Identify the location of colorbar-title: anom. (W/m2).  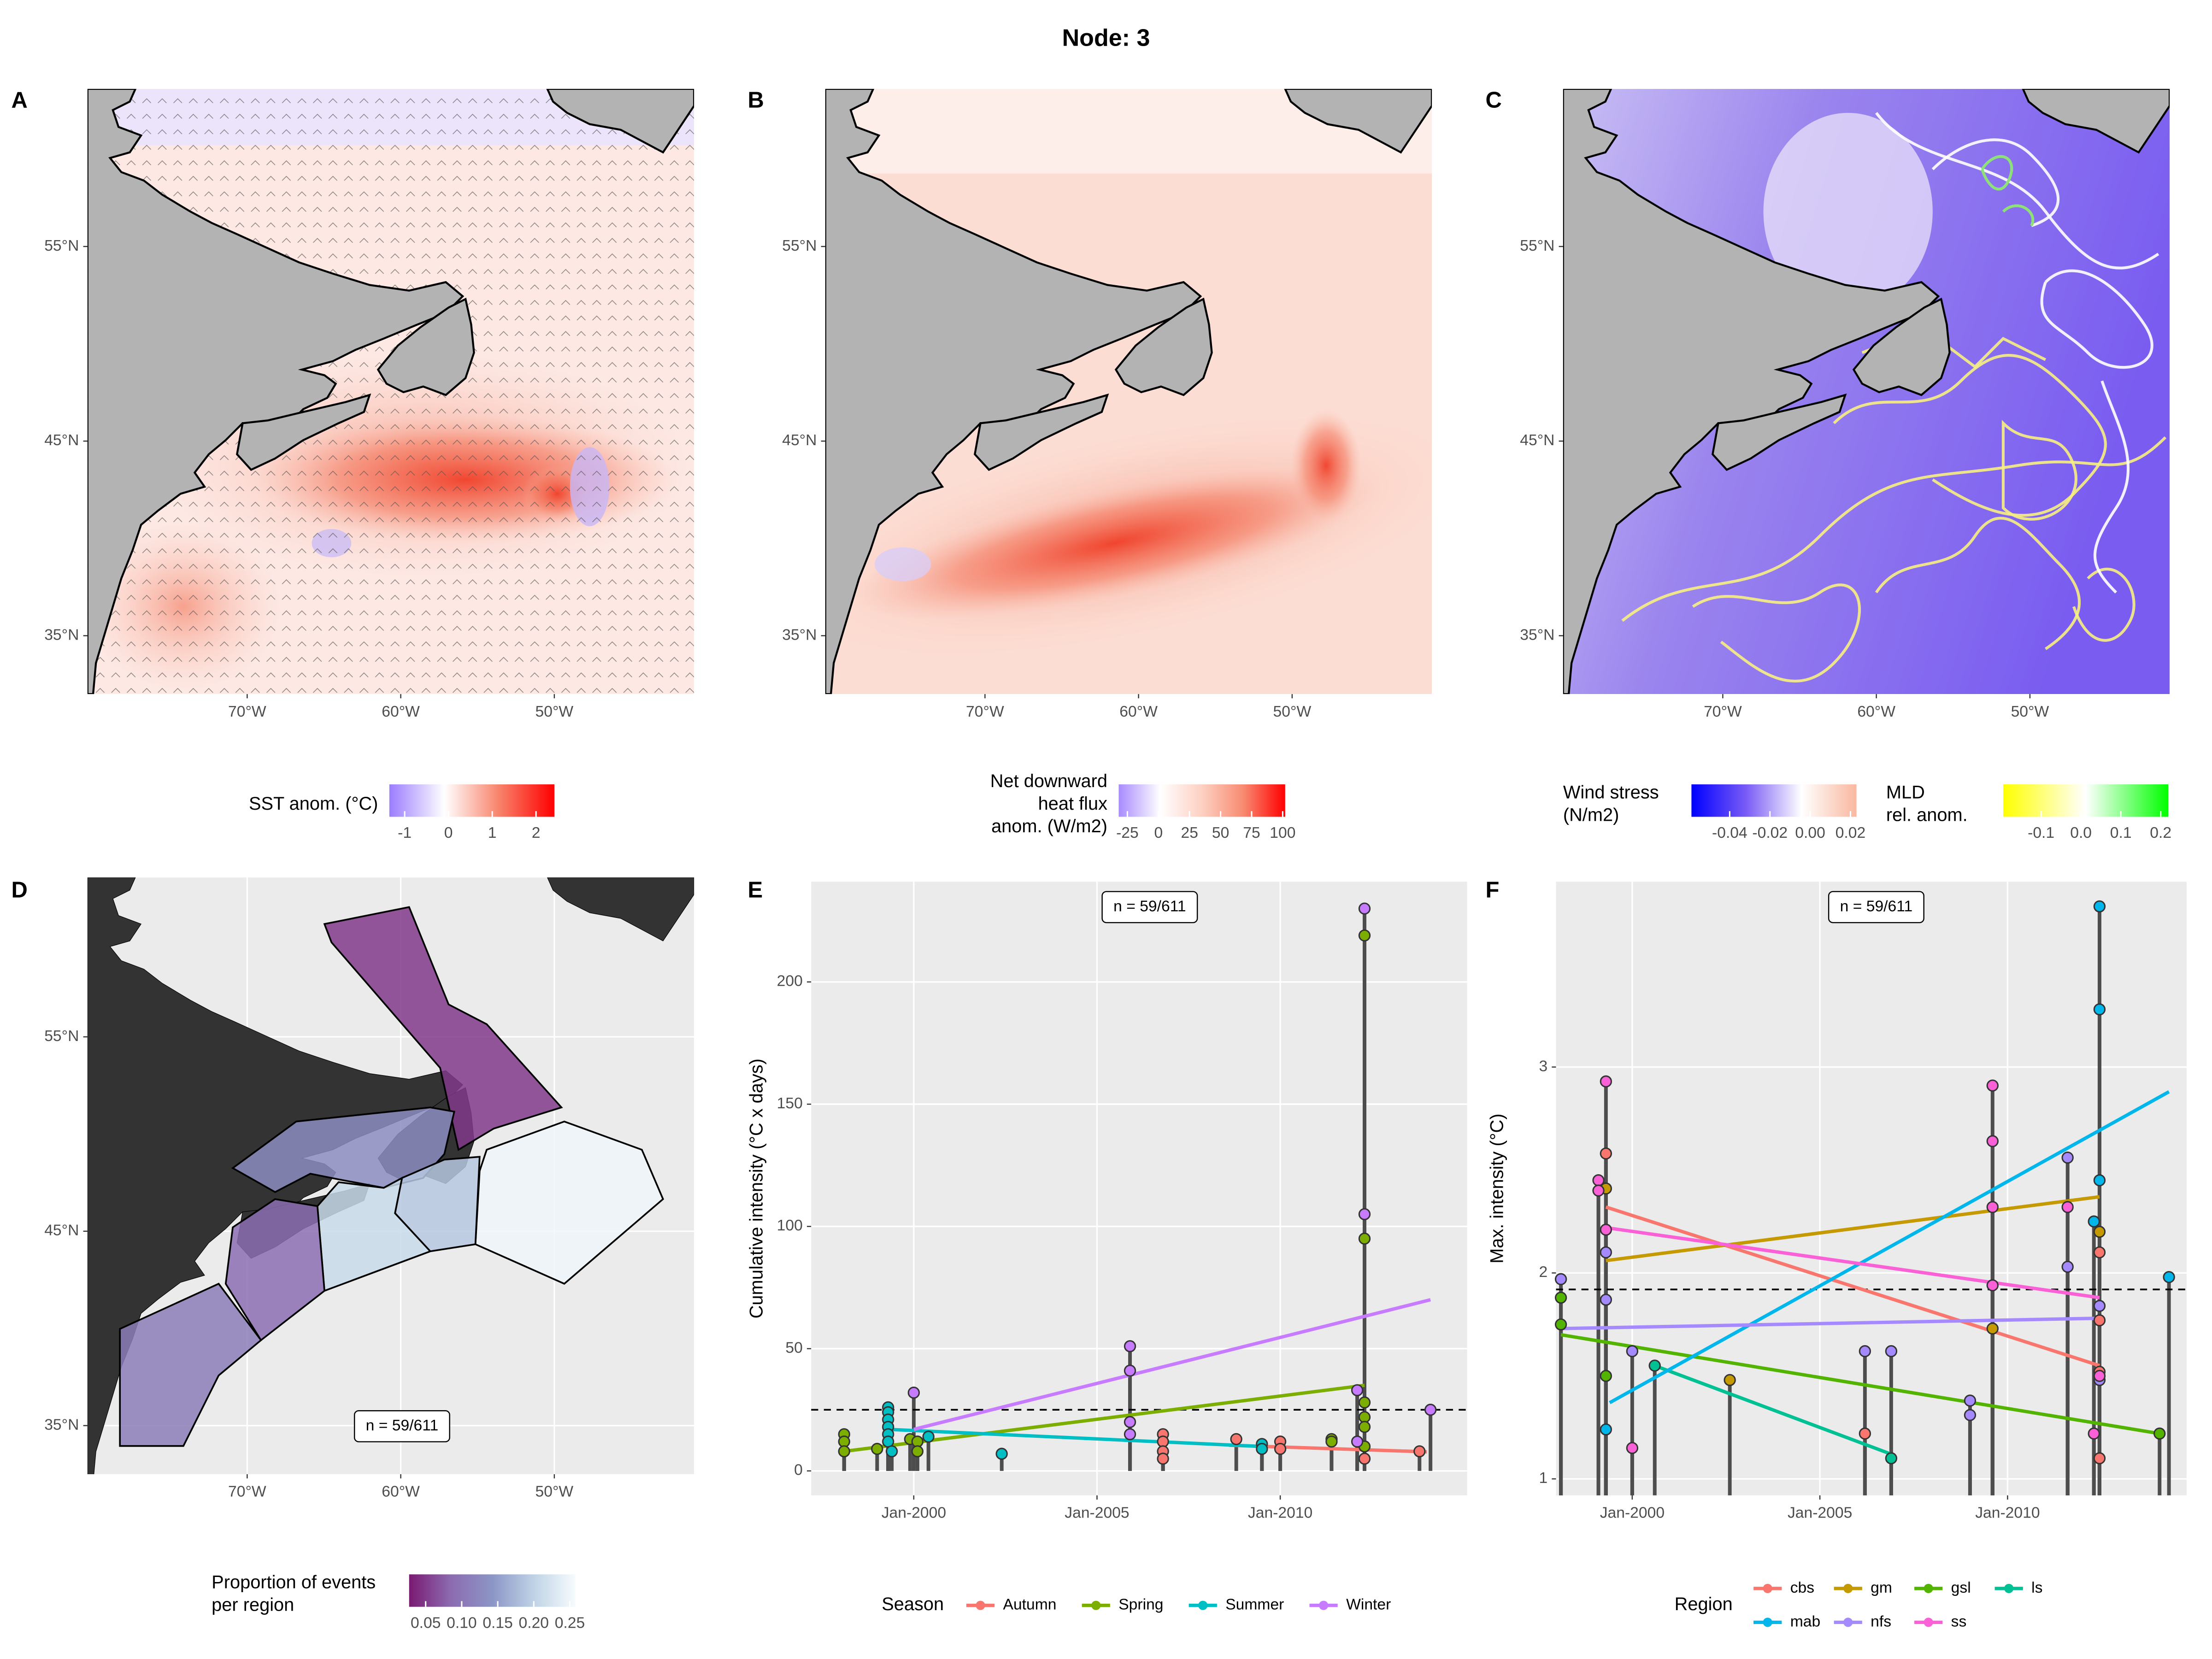
(1049, 826).